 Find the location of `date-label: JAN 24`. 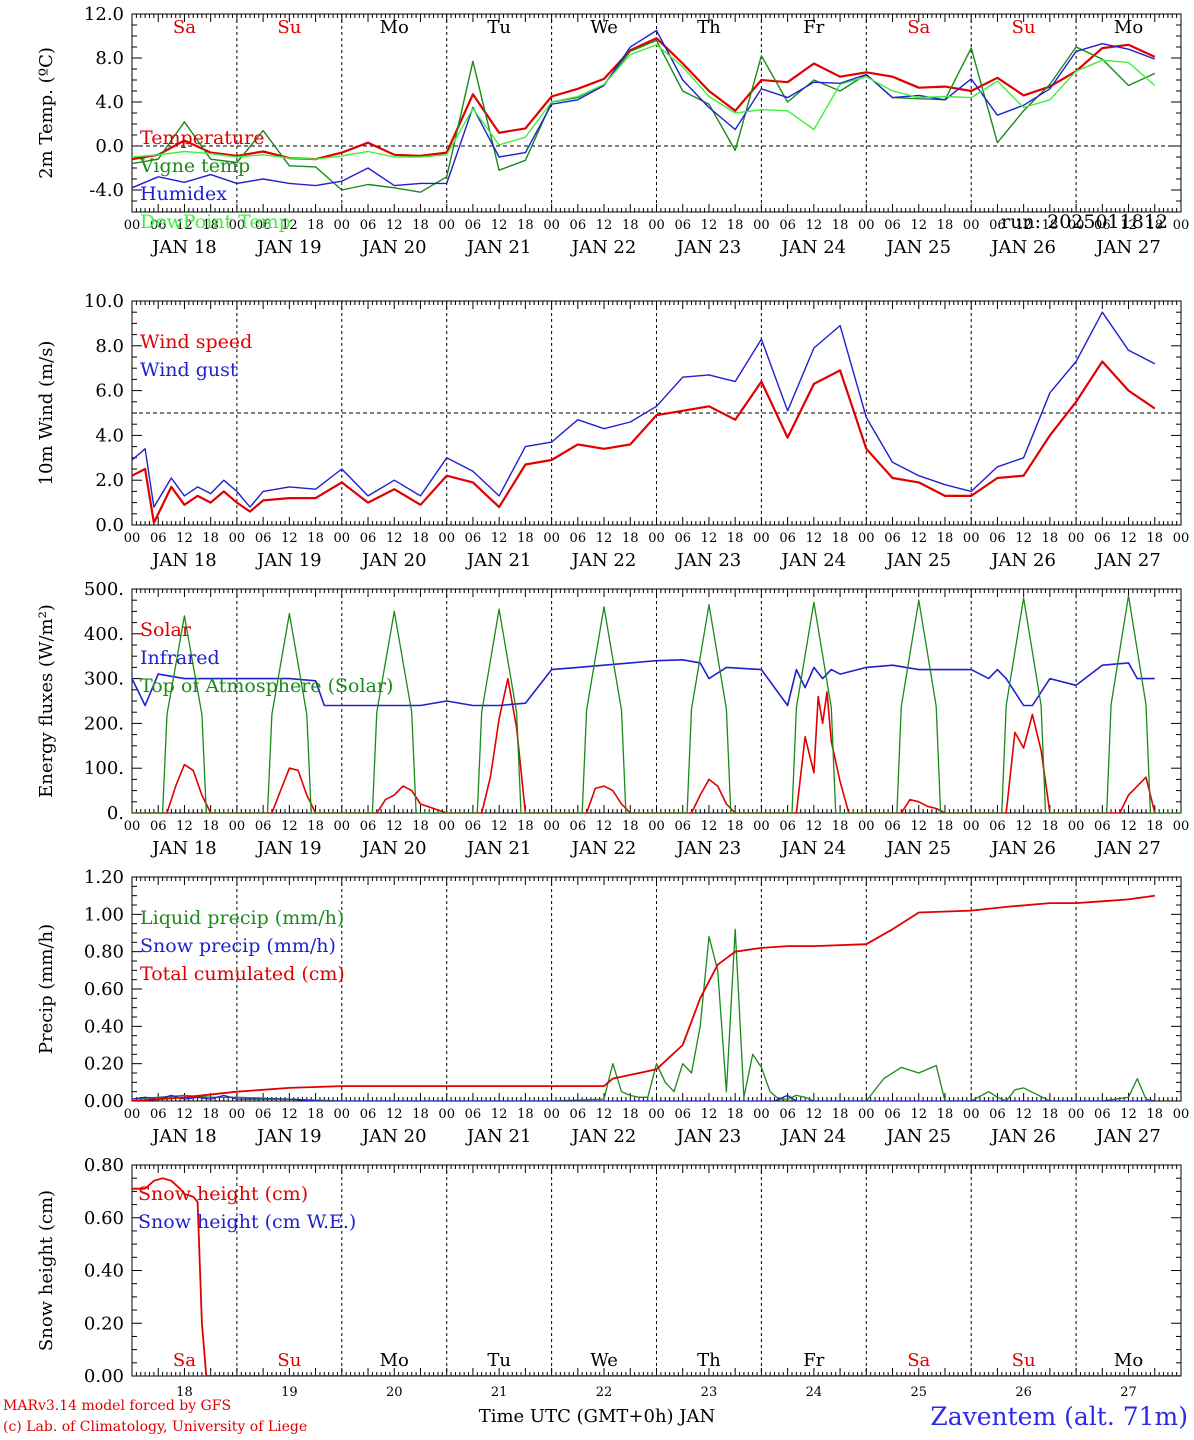

date-label: JAN 24 is located at coordinates (813, 560).